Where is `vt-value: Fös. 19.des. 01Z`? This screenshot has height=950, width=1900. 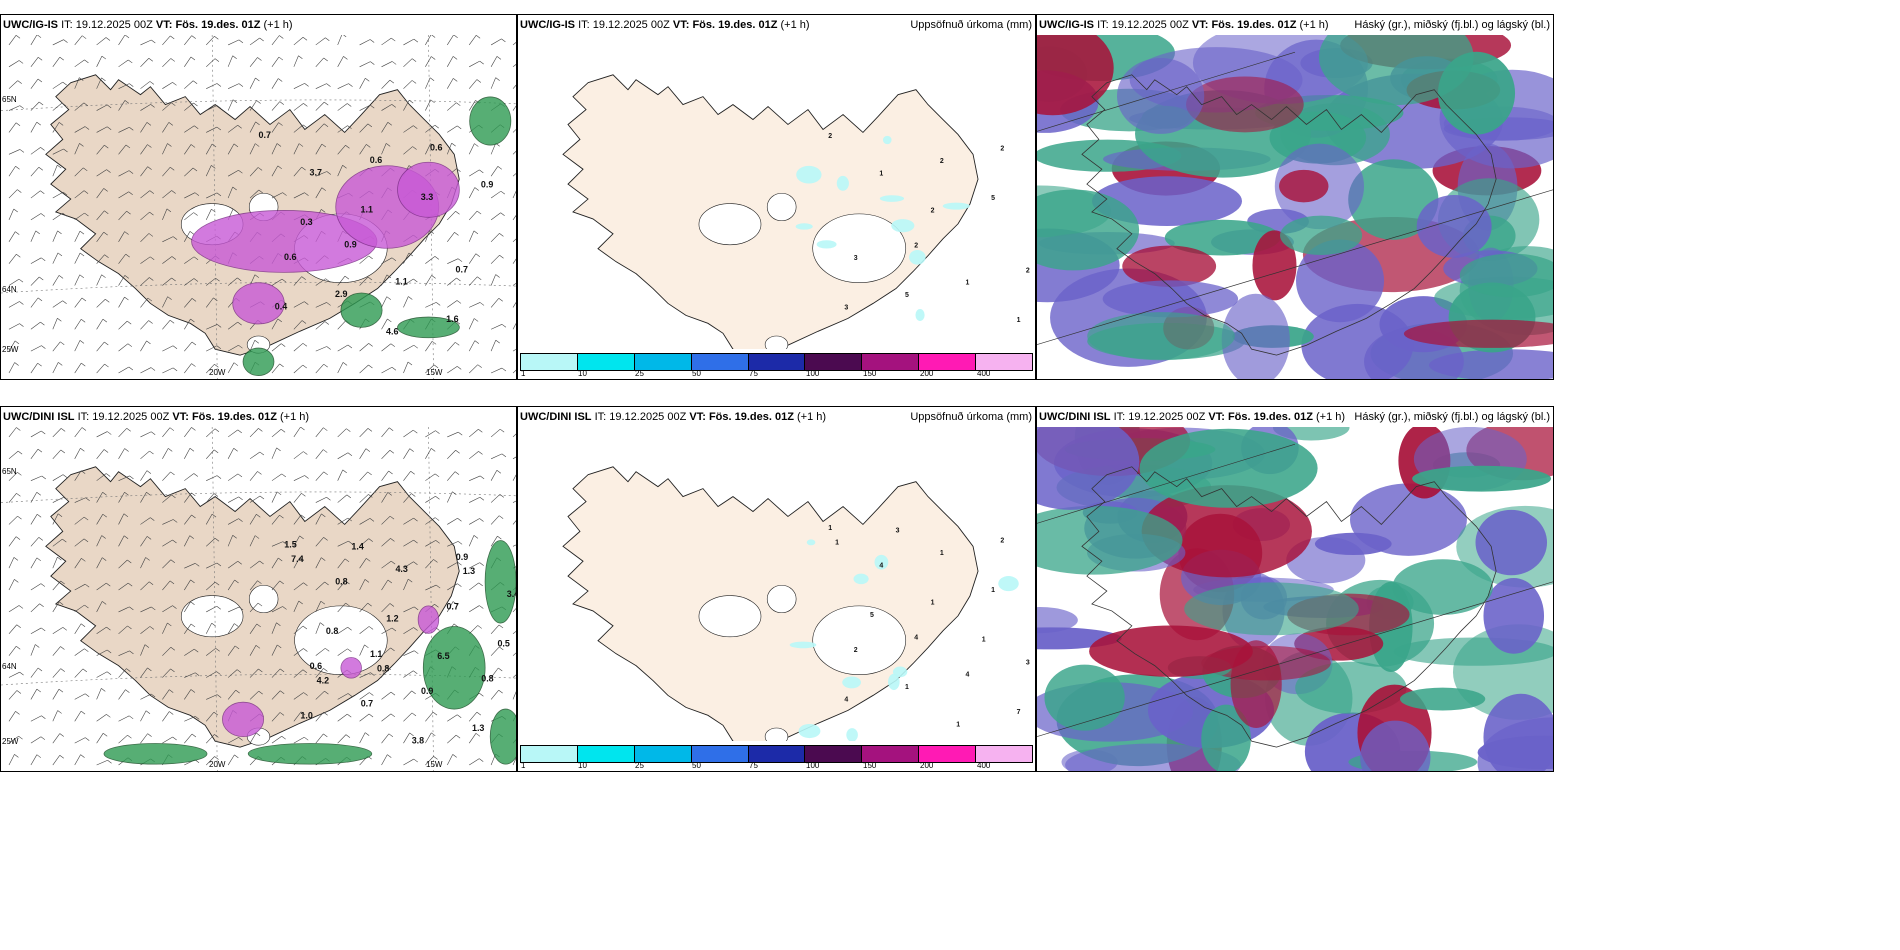
vt-value: Fös. 19.des. 01Z is located at coordinates (735, 25).